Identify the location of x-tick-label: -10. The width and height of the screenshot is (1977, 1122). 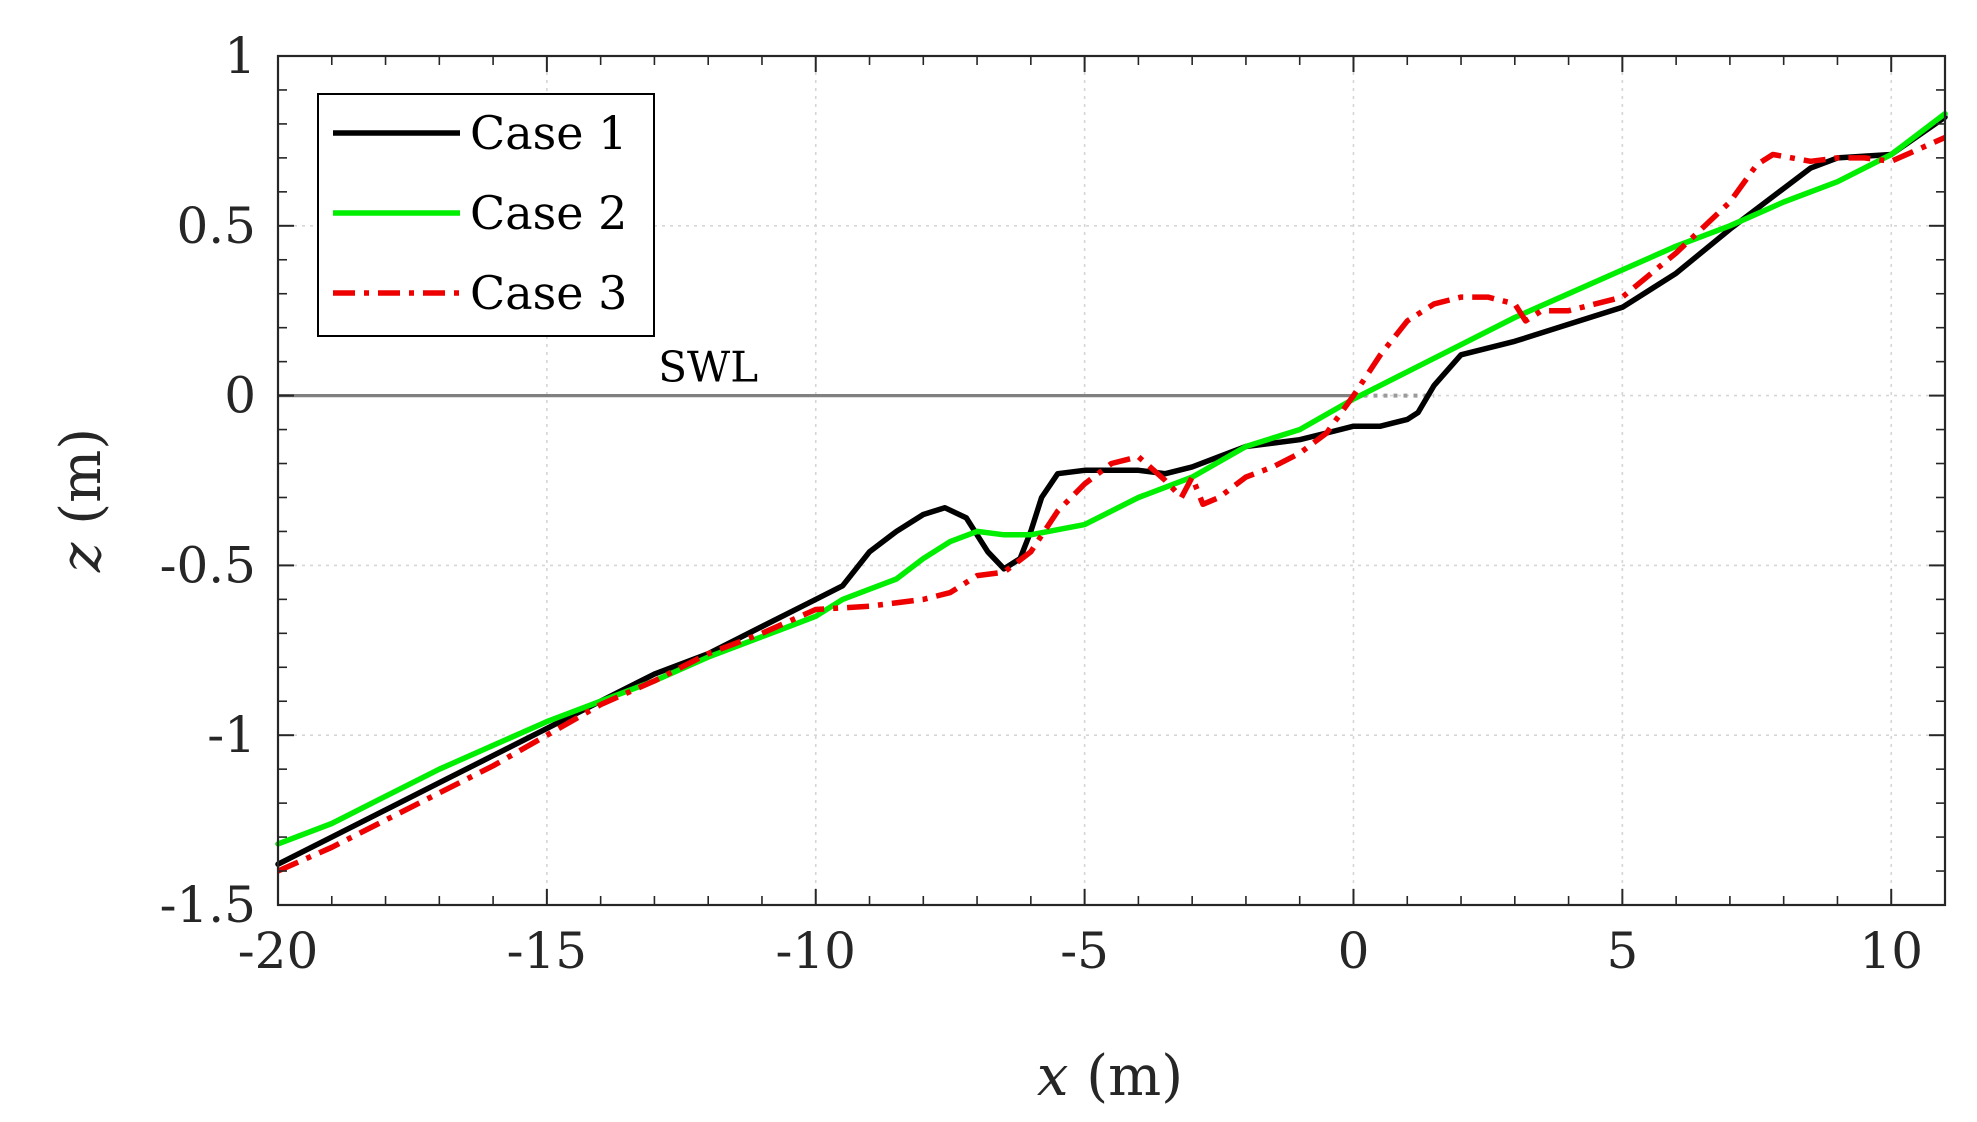
(815, 951).